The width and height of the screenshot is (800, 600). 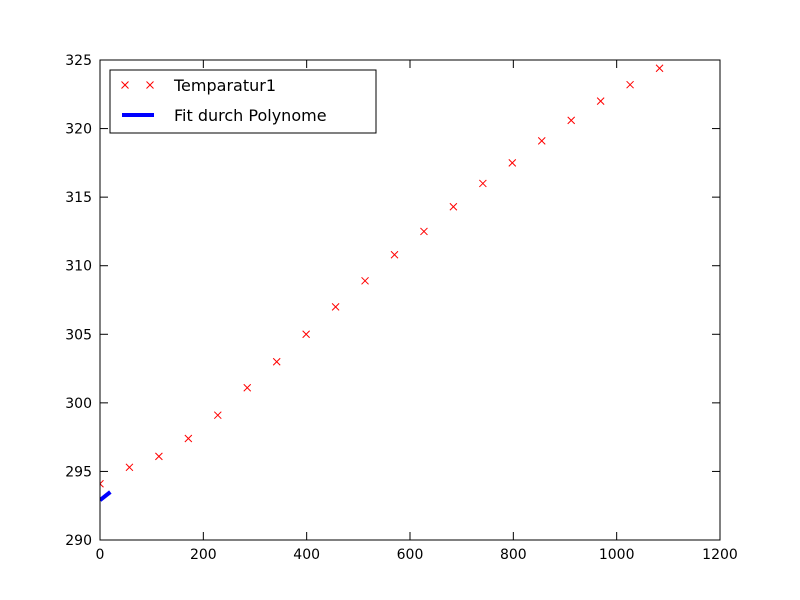 I want to click on legend-label-fit: Fit durch Polynome, so click(x=250, y=115).